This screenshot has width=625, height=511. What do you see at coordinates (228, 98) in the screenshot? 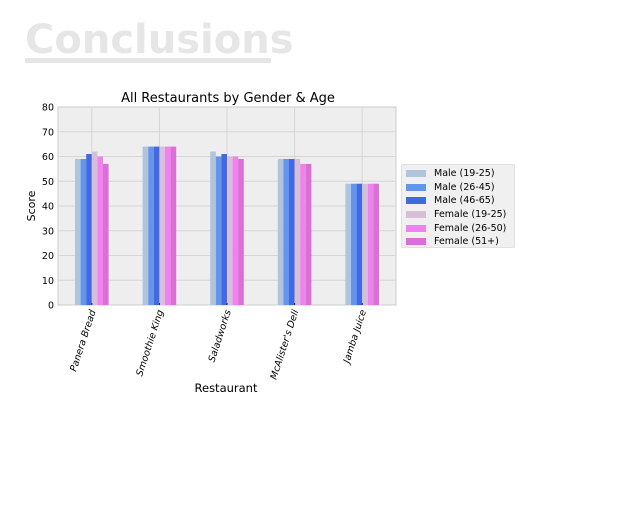
I see `chart-title: All Restaurants by Gender & Age` at bounding box center [228, 98].